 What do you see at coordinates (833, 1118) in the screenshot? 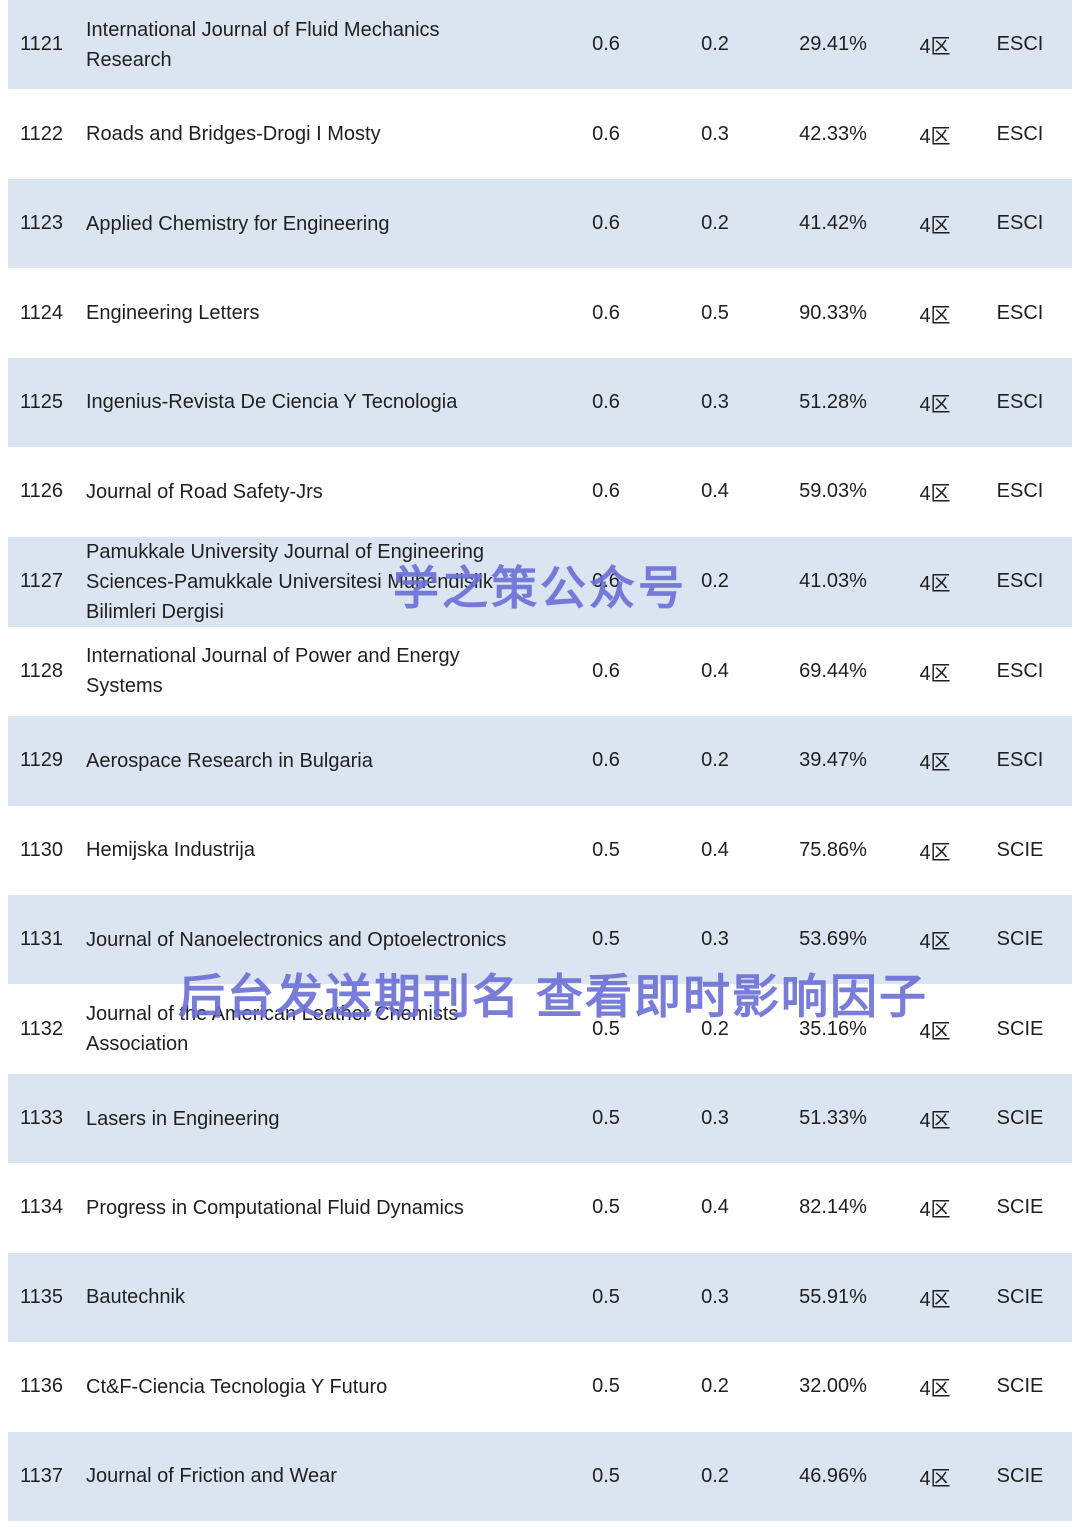
I see `percent-cell: 51.33%` at bounding box center [833, 1118].